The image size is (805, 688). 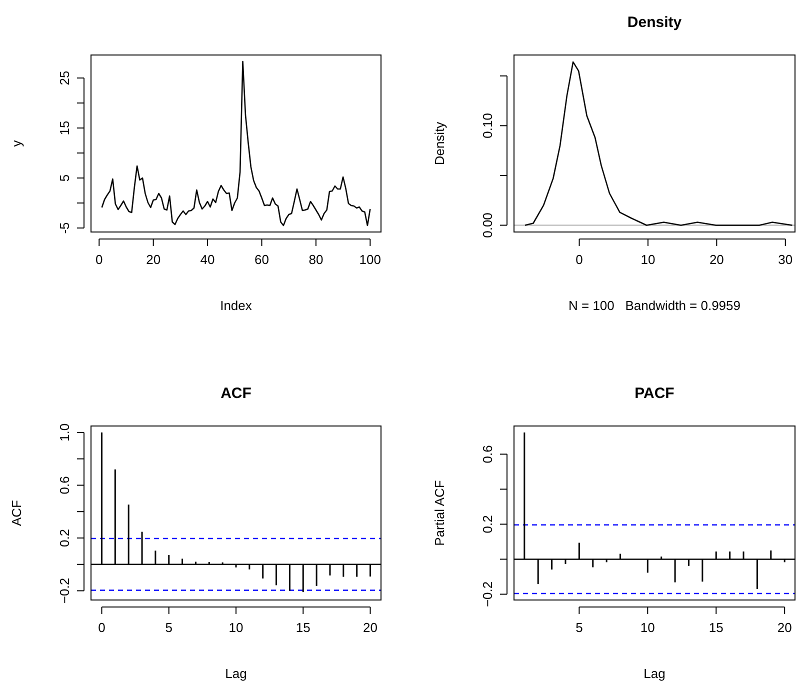 What do you see at coordinates (654, 393) in the screenshot?
I see `chart-title: PACF` at bounding box center [654, 393].